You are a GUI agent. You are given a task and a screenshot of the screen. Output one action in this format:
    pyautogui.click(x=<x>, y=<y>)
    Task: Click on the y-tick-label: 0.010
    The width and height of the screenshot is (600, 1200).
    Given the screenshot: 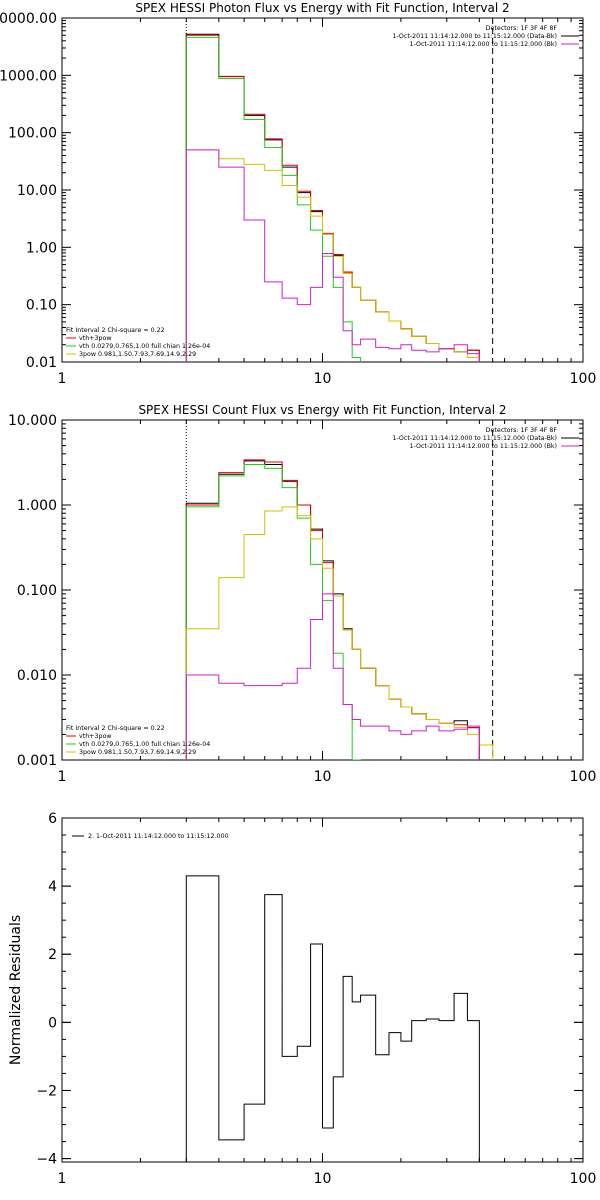 What is the action you would take?
    pyautogui.click(x=37, y=676)
    